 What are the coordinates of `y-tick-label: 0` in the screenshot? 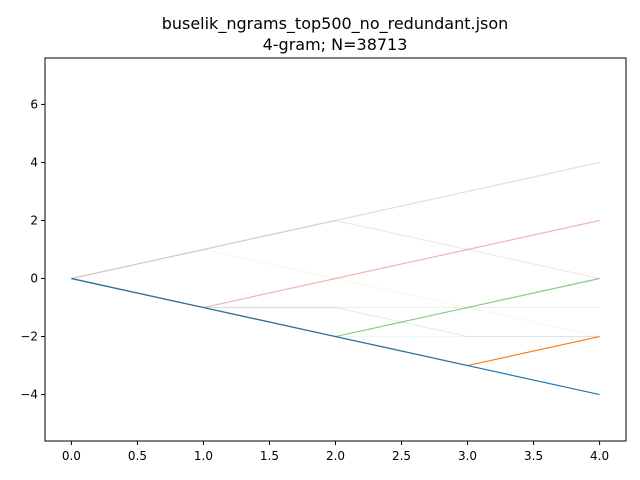 It's located at (34, 279).